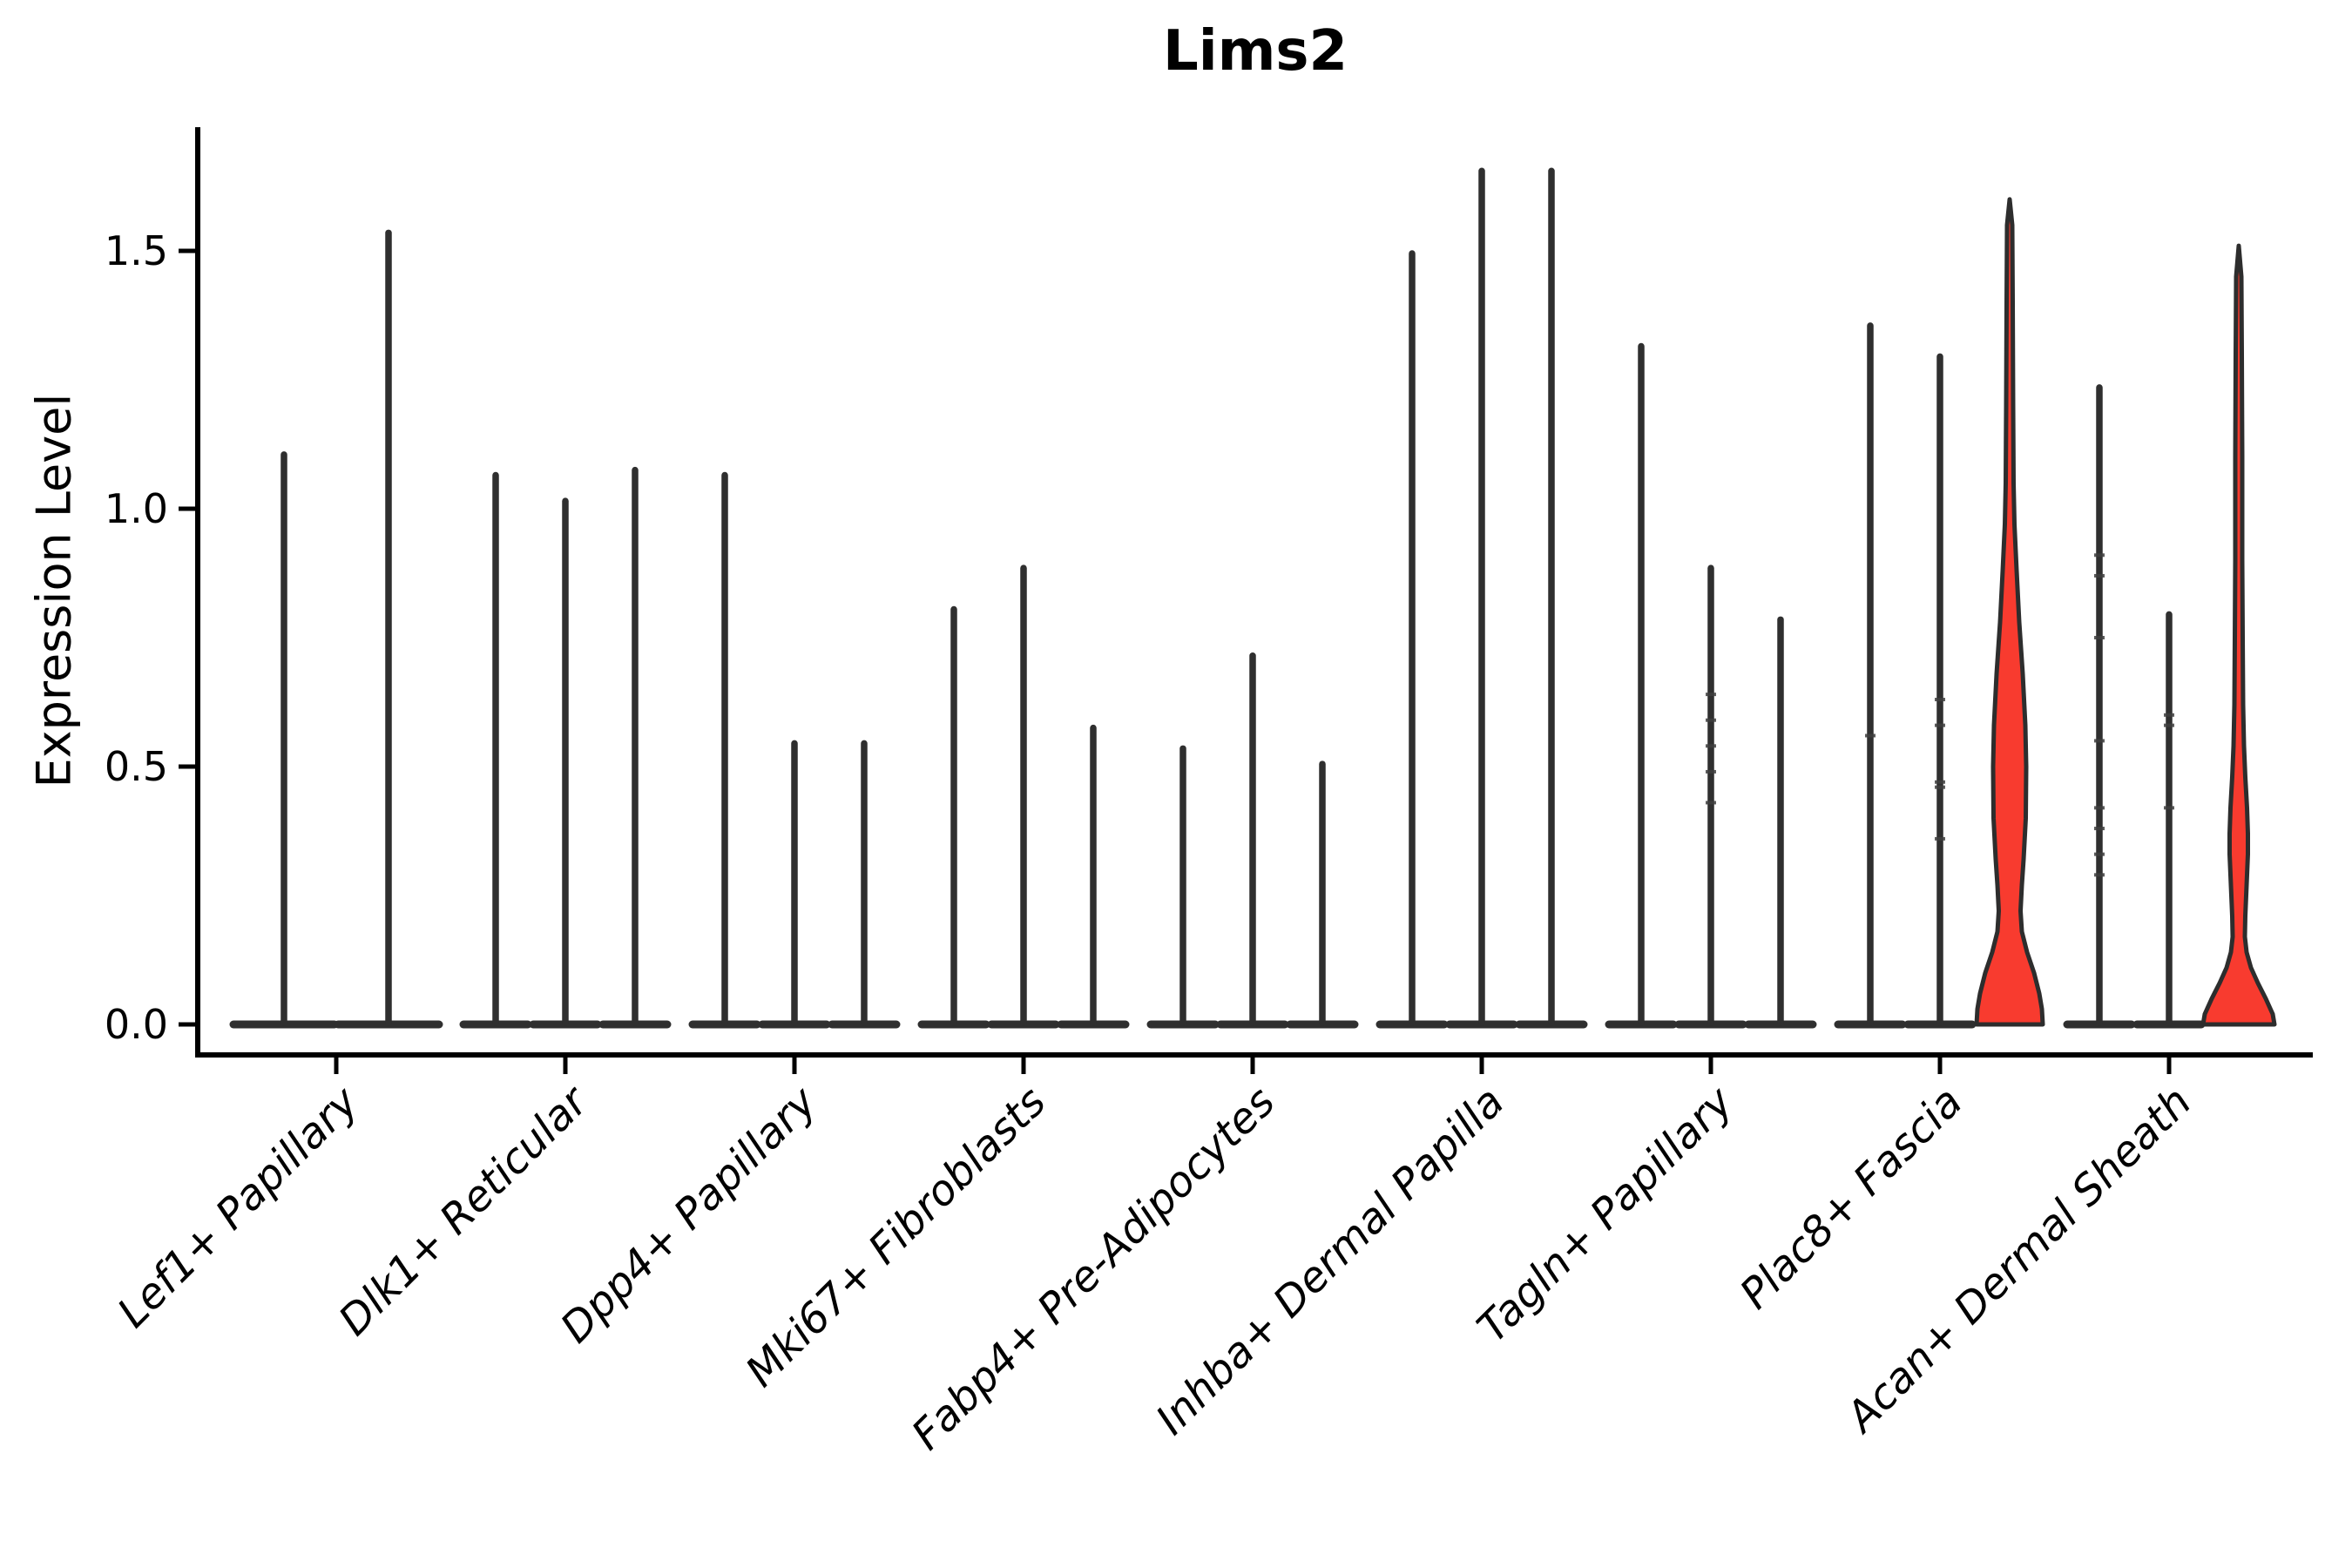 This screenshot has width=2352, height=1568. Describe the element at coordinates (136, 509) in the screenshot. I see `y-tick-label: 1.0` at that location.